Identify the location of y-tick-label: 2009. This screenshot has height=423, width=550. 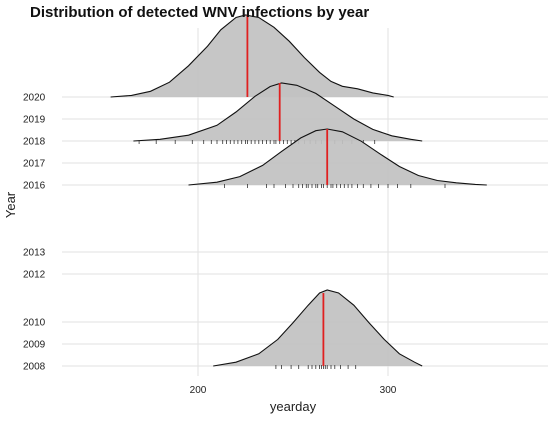
(34, 345).